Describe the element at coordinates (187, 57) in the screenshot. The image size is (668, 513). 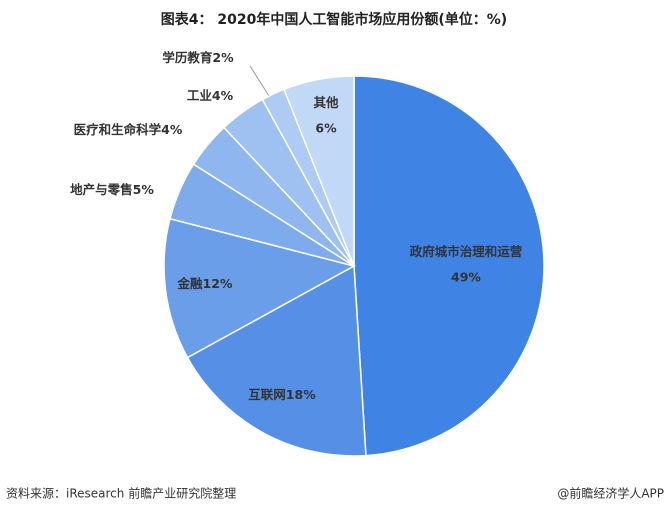
I see `category-label: 学历教育` at that location.